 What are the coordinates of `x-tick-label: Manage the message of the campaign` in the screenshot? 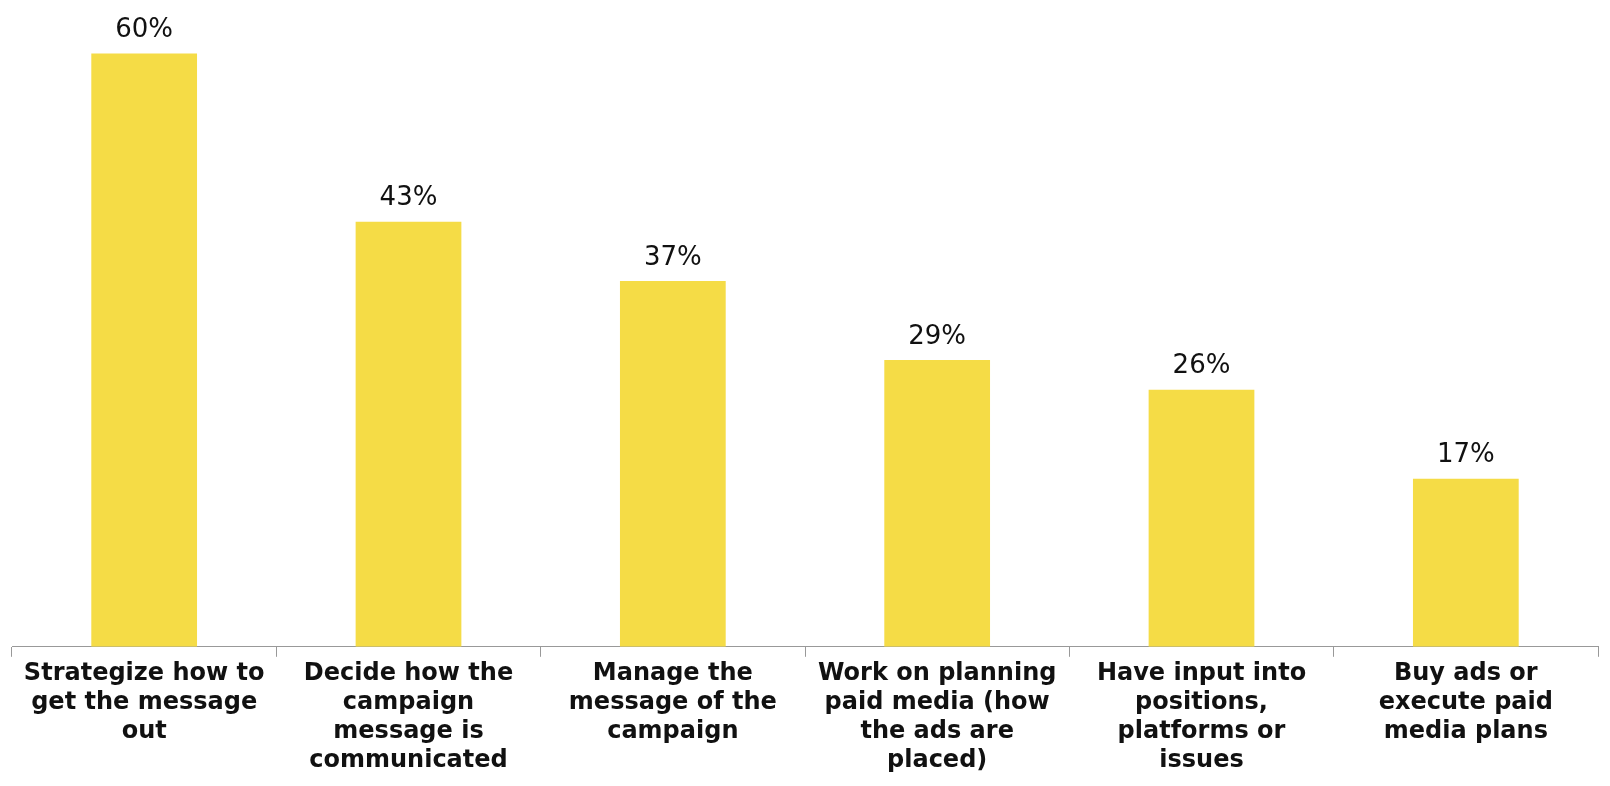 It's located at (672, 701).